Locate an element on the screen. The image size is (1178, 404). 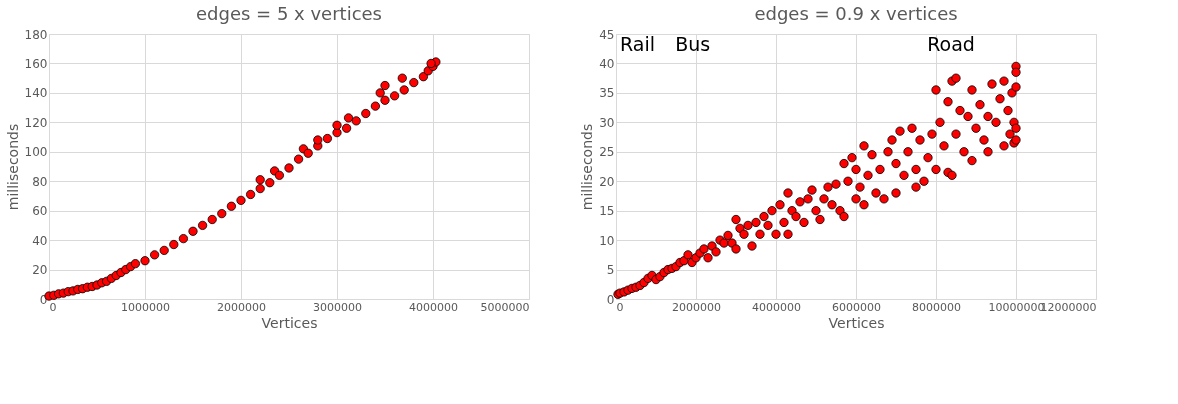
annotation: Rail is located at coordinates (637, 44).